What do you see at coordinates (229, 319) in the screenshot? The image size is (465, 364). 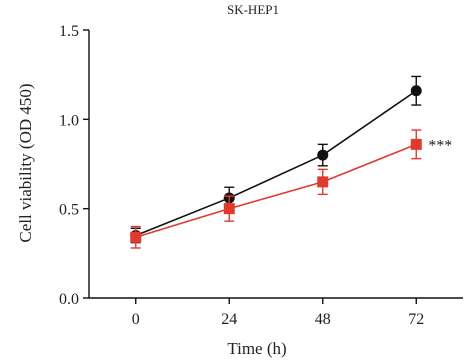 I see `x-tick-label: 24` at bounding box center [229, 319].